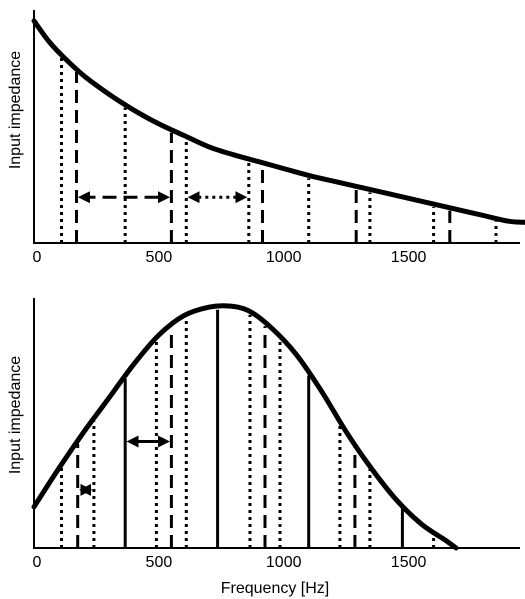  I want to click on bottom-x-tick-label-2: 1000, so click(284, 562).